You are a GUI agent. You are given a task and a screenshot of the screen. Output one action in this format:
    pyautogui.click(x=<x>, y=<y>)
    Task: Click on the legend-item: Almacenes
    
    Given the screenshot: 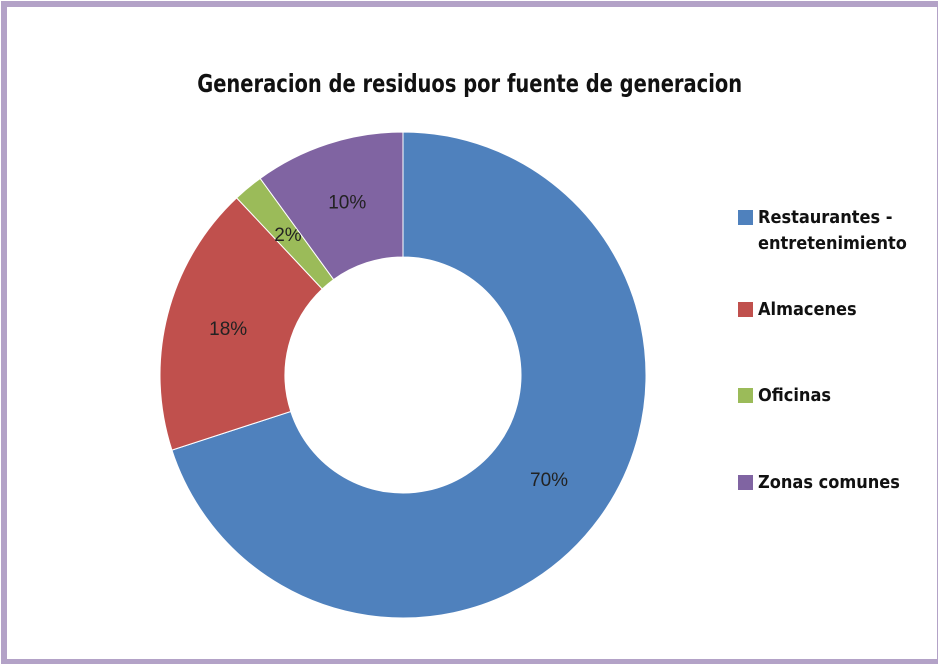 What is the action you would take?
    pyautogui.click(x=797, y=310)
    